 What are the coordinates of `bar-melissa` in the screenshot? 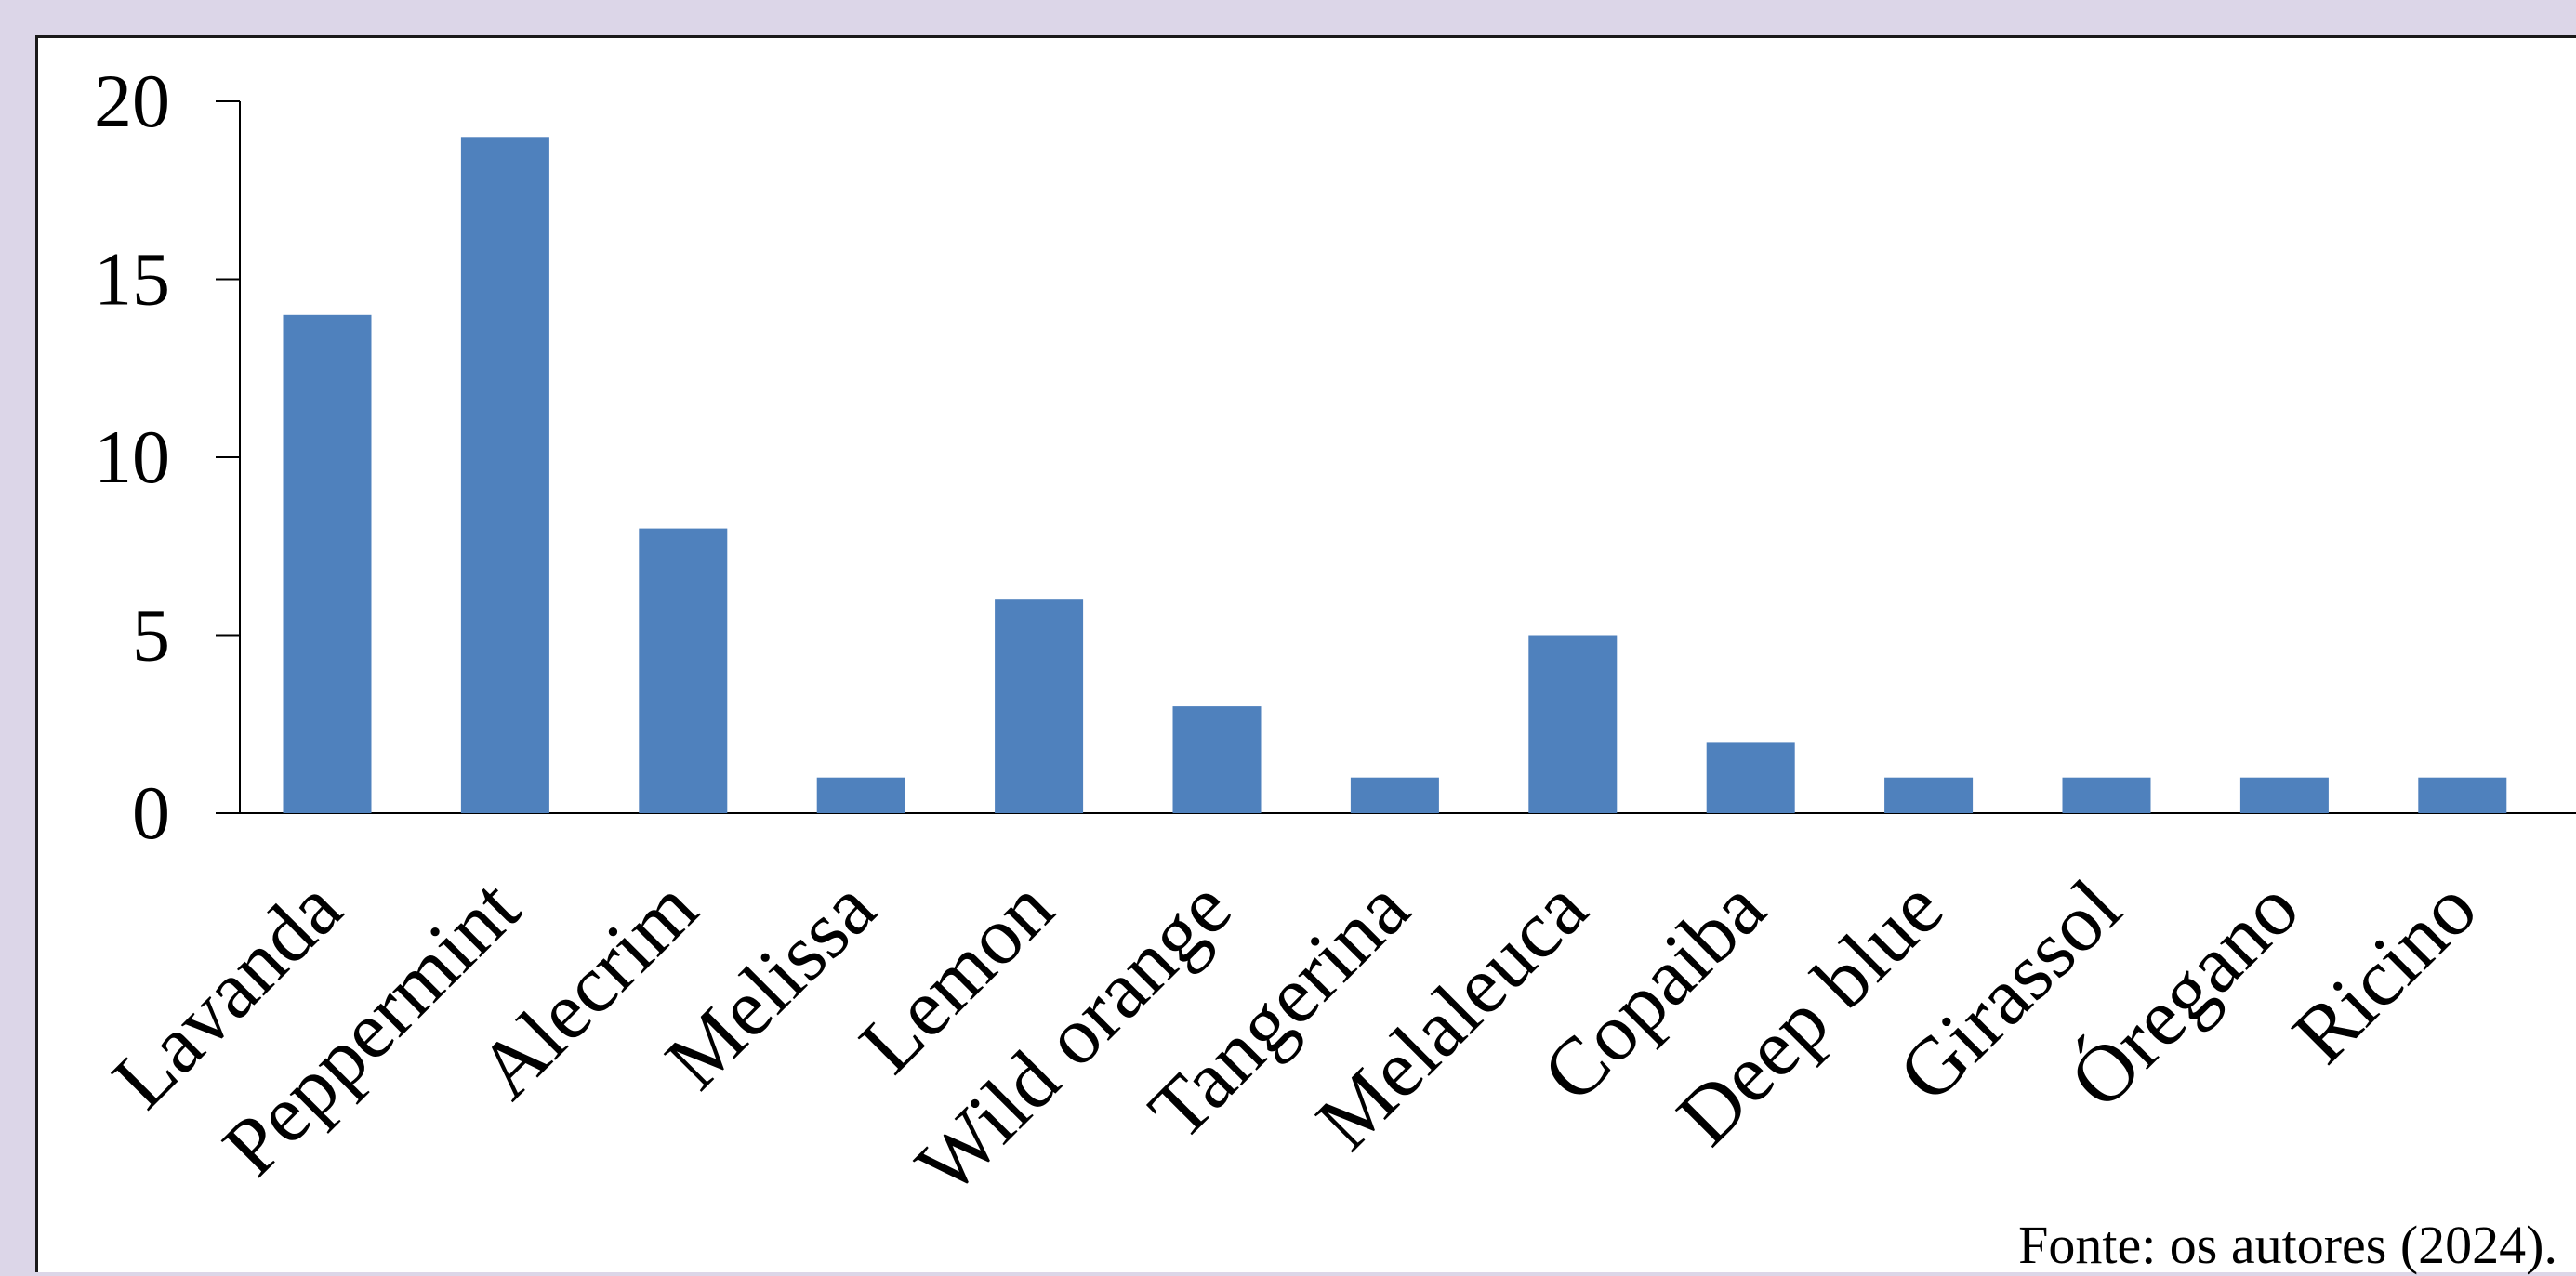 It's located at (860, 795).